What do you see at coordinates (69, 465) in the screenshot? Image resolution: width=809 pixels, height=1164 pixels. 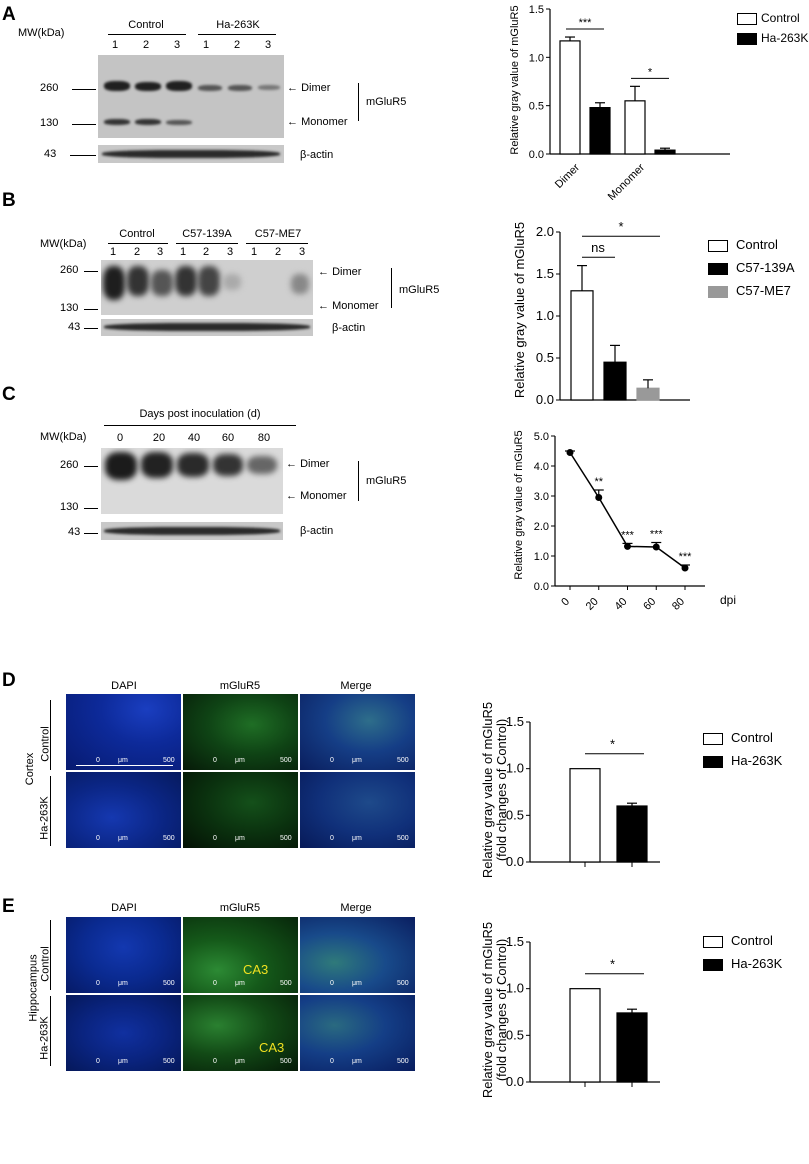 I see `mw-marker: 260` at bounding box center [69, 465].